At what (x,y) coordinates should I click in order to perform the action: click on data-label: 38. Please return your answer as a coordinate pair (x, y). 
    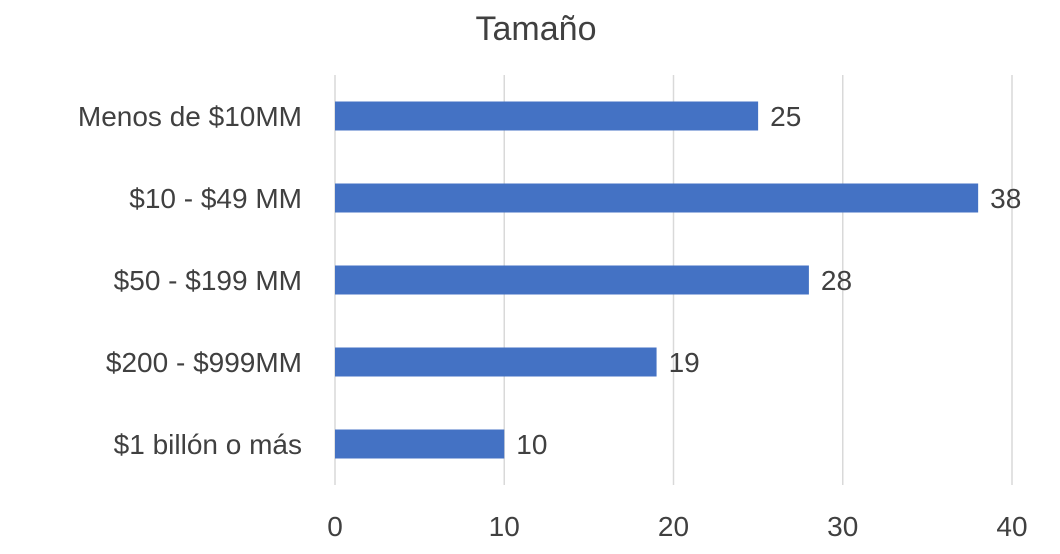
    Looking at the image, I should click on (1005, 198).